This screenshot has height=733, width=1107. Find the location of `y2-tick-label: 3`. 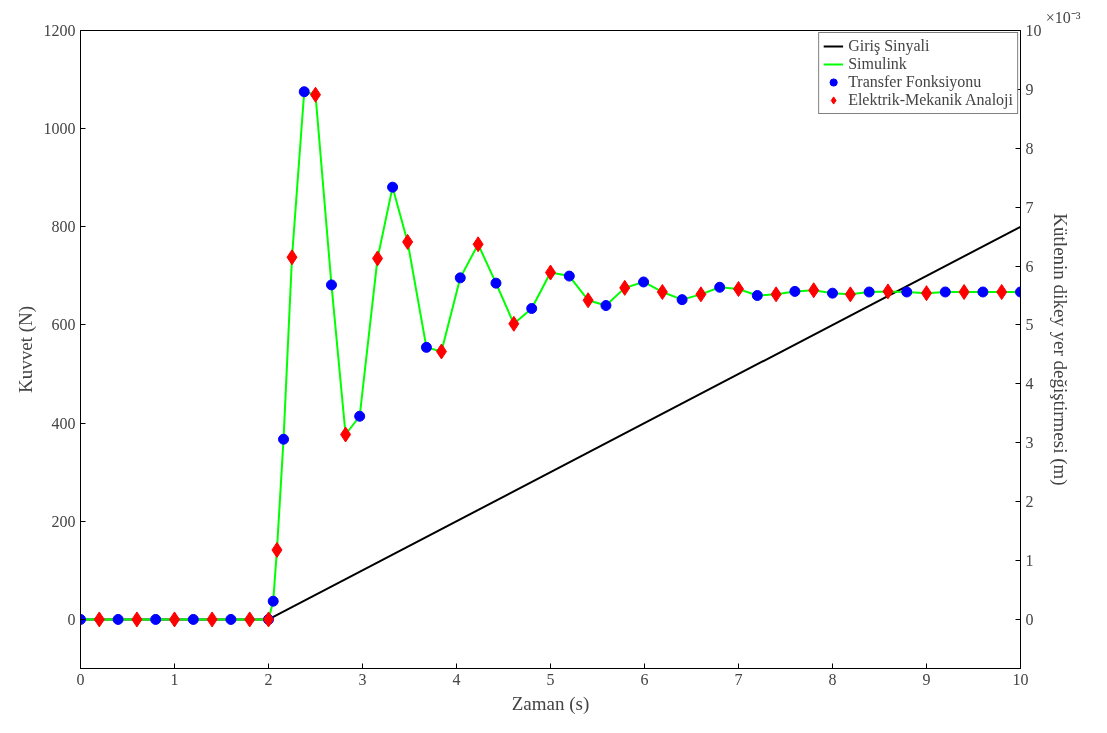

y2-tick-label: 3 is located at coordinates (1029, 443).